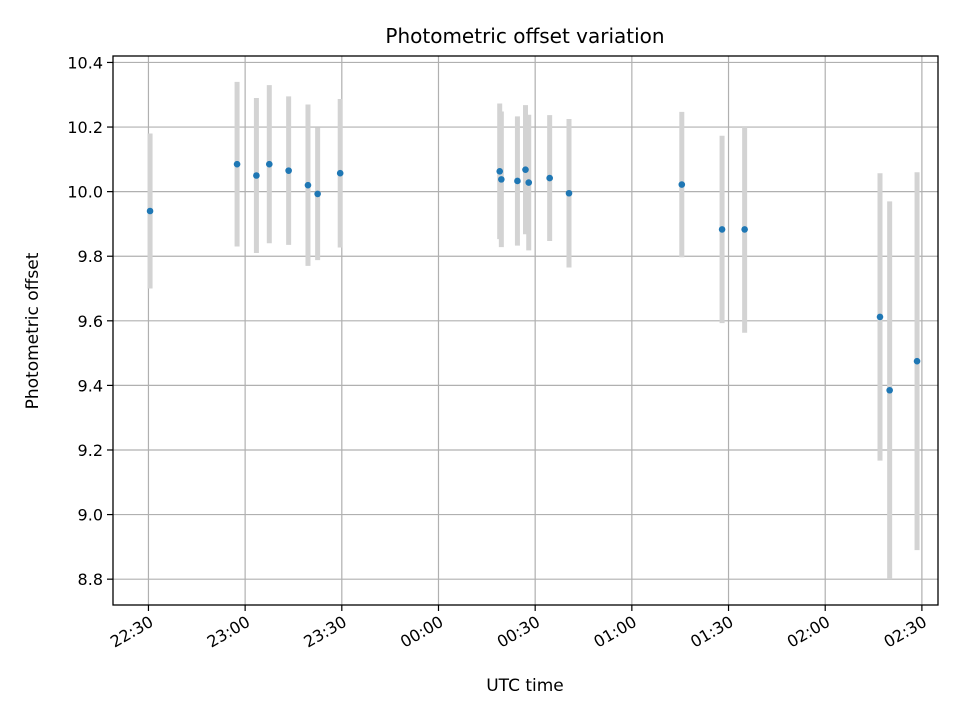 This screenshot has height=720, width=960. Describe the element at coordinates (90, 385) in the screenshot. I see `y-tick-label: 9.4` at that location.